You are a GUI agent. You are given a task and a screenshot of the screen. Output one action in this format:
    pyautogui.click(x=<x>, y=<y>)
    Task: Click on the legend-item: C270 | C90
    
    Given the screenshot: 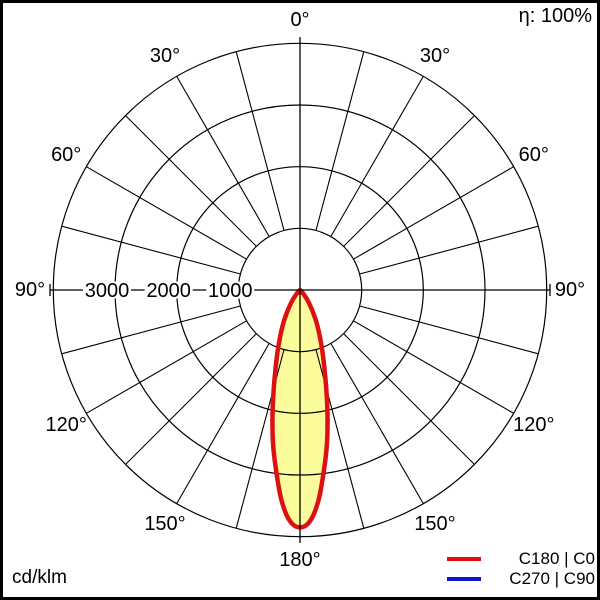 What is the action you would take?
    pyautogui.click(x=521, y=579)
    